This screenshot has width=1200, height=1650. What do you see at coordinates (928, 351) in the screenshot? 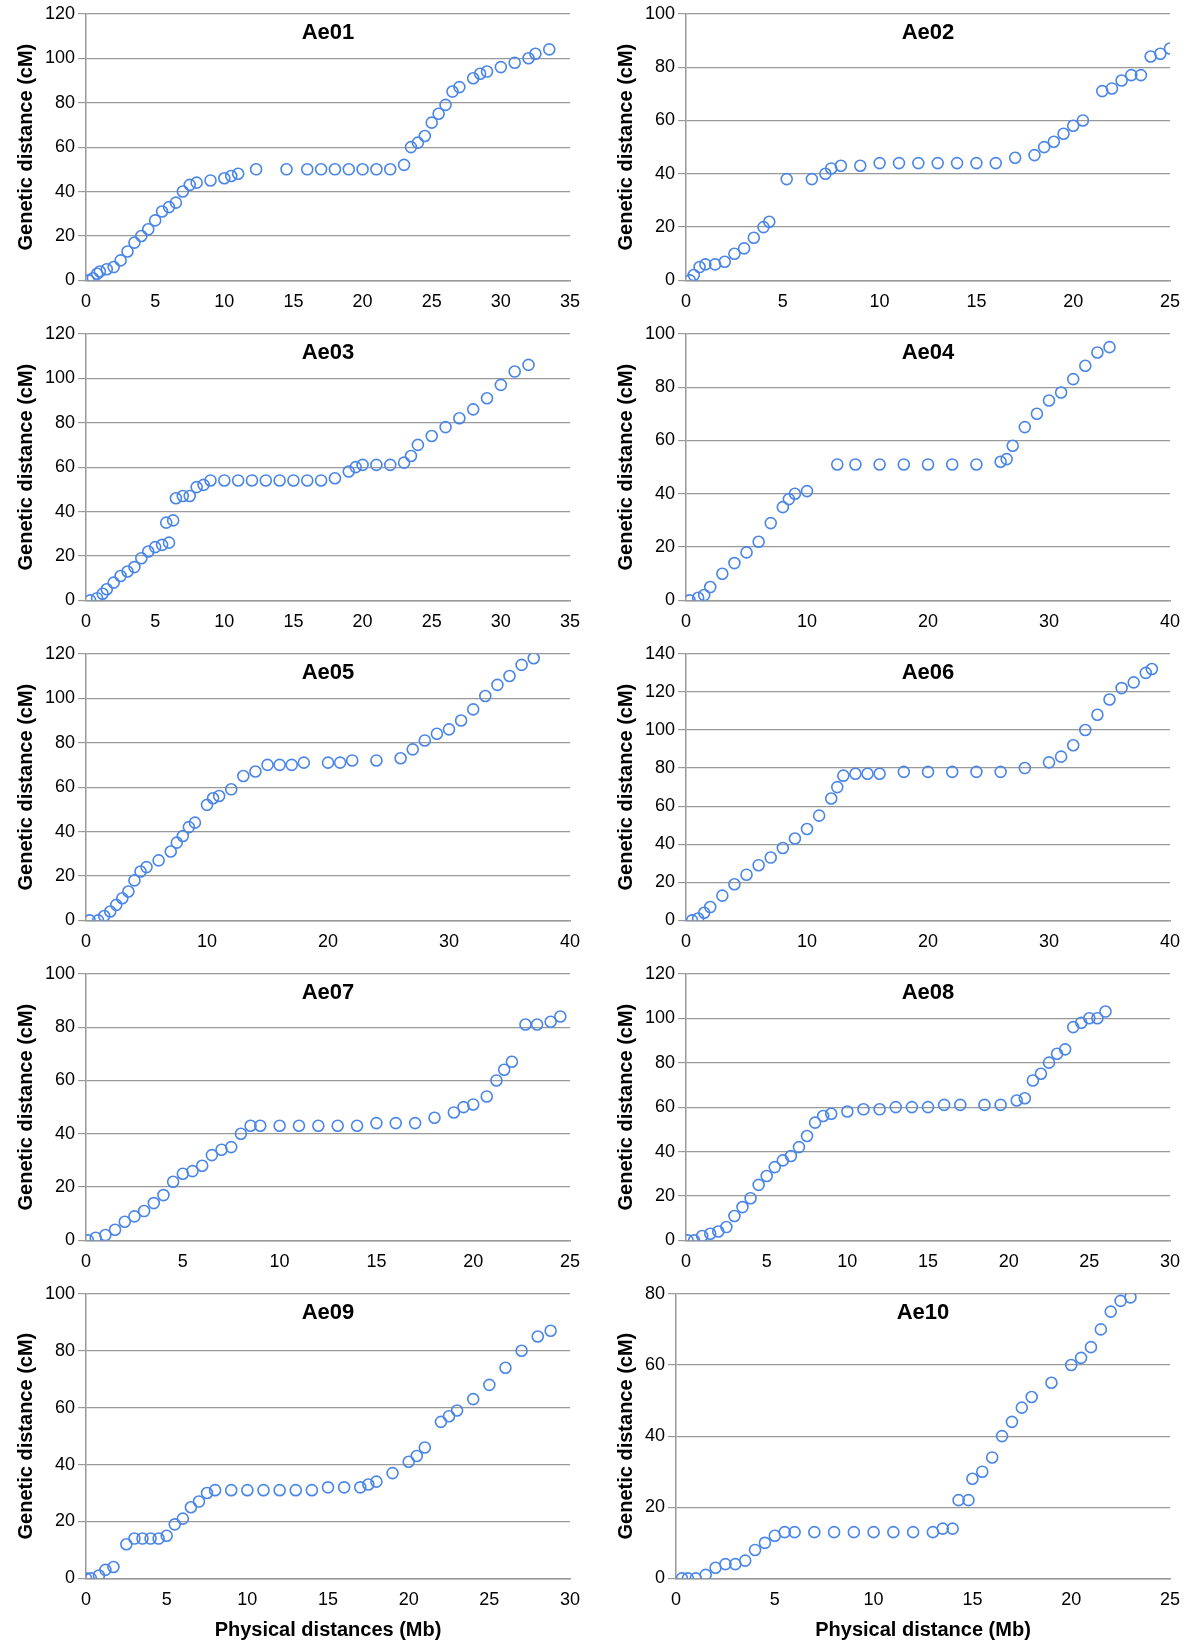
I see `chart-title: Ae04` at bounding box center [928, 351].